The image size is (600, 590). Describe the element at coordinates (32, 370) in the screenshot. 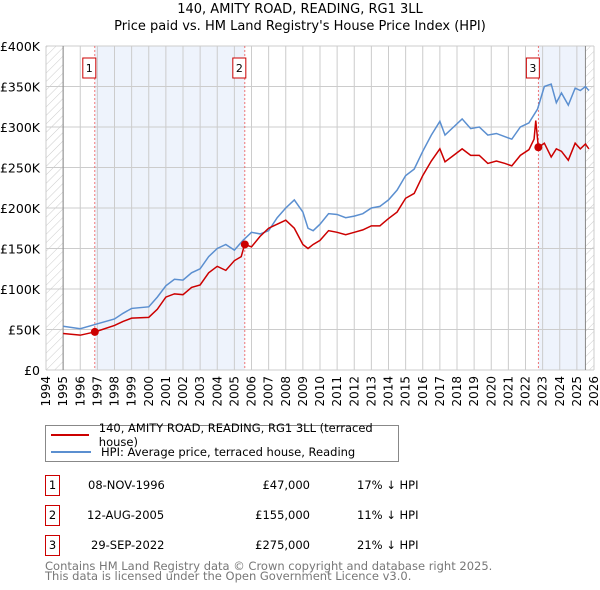

I see `y-tick-label: £0` at that location.